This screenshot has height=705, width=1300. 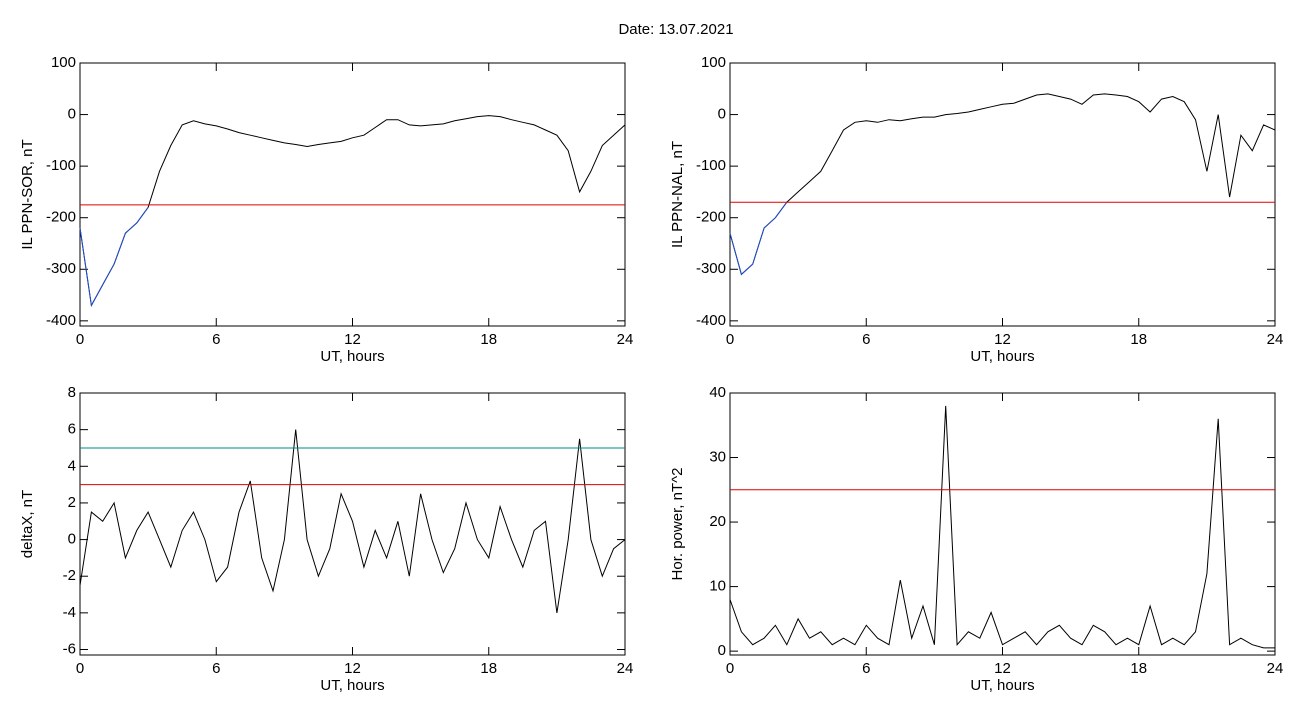 What do you see at coordinates (69, 575) in the screenshot?
I see `y-tick-label: -2` at bounding box center [69, 575].